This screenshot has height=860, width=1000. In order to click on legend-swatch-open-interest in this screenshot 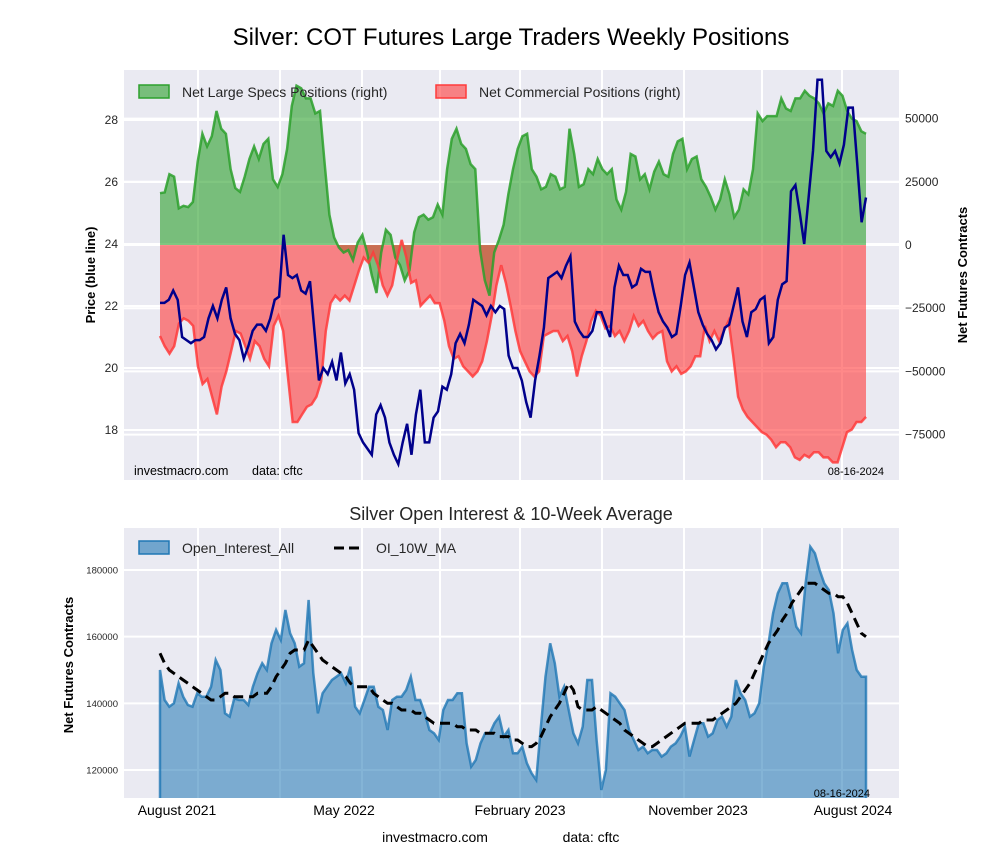, I will do `click(154, 547)`.